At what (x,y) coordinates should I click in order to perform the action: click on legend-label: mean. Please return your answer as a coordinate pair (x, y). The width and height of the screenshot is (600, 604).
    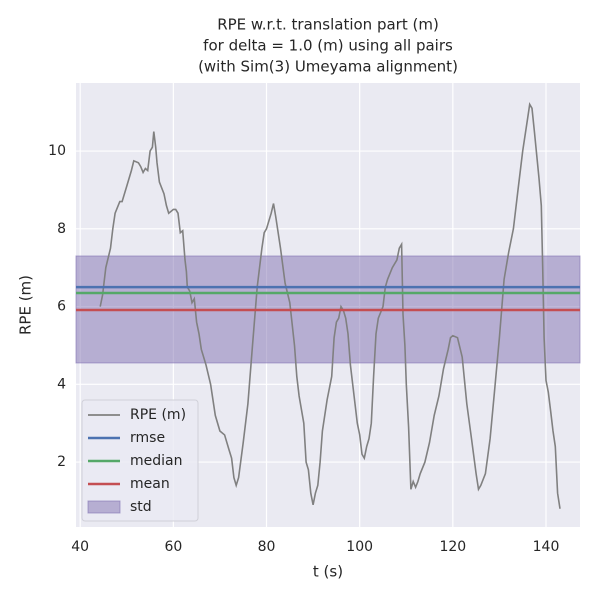
    Looking at the image, I should click on (150, 484).